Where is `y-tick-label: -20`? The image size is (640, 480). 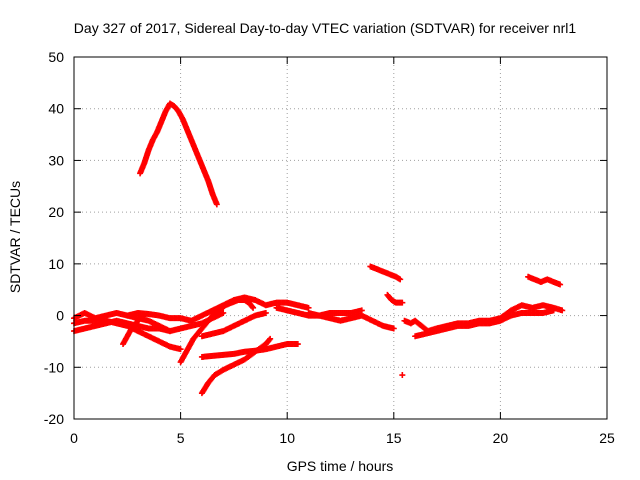 y-tick-label: -20 is located at coordinates (54, 419).